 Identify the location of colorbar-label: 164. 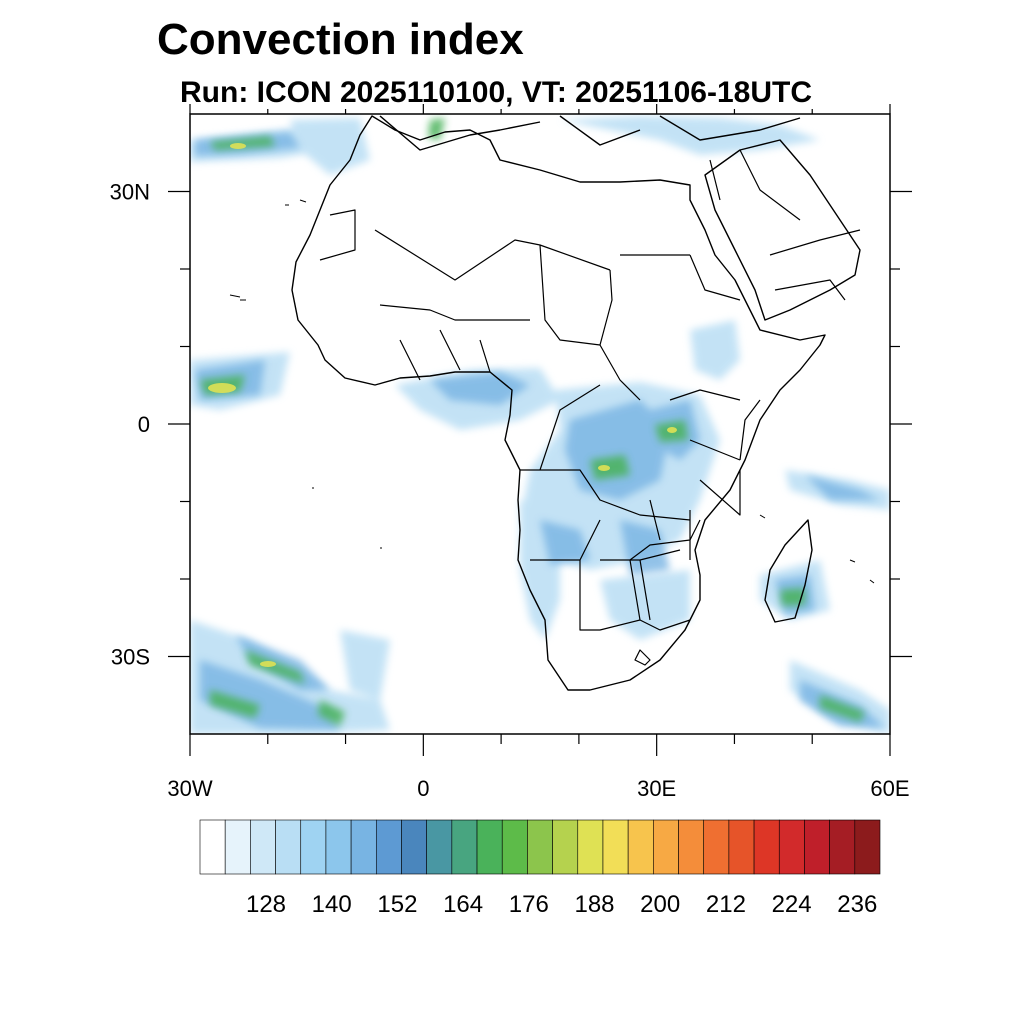
(463, 904).